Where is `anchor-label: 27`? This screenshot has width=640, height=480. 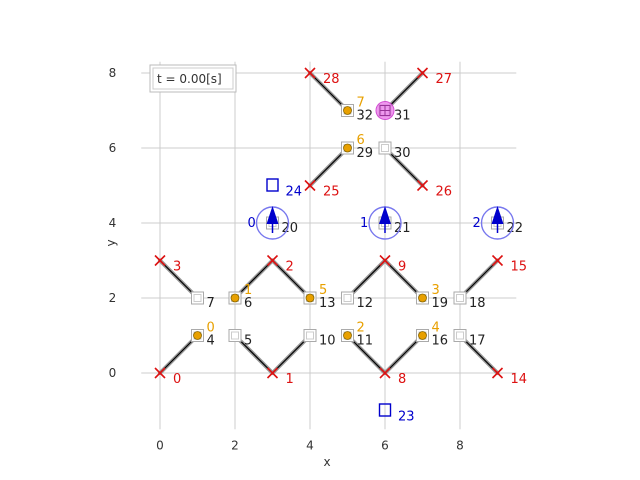 anchor-label: 27 is located at coordinates (444, 79).